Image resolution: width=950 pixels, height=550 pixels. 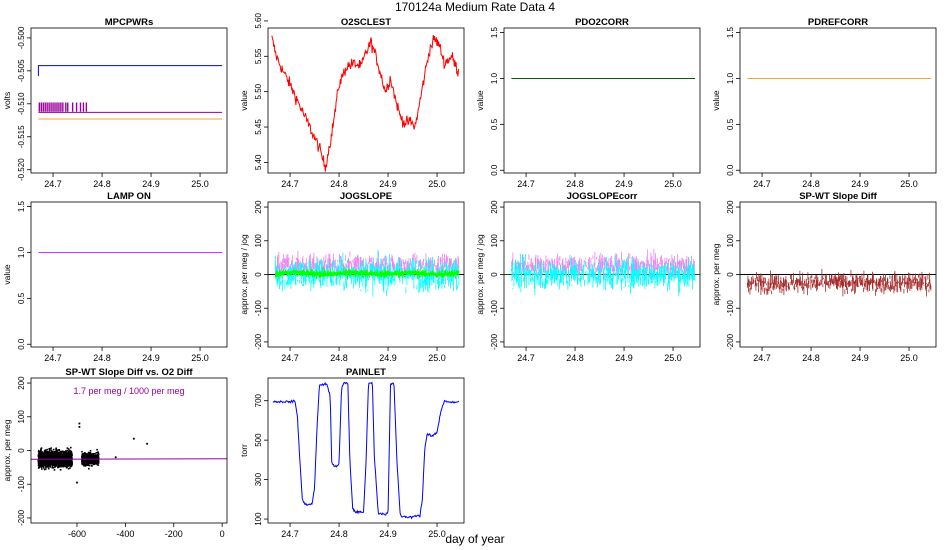 I want to click on chart-panel-9: 24.7 24.8 24.9 25.0 100 300 500 700 PAINLET torr, so click(x=352, y=453).